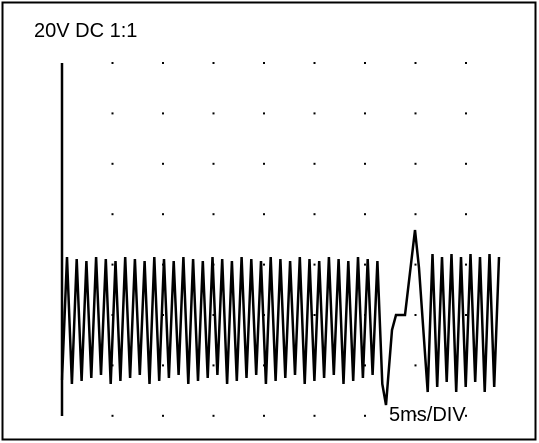 Image resolution: width=539 pixels, height=443 pixels. I want to click on timebase-label: 5ms/DIV, so click(427, 415).